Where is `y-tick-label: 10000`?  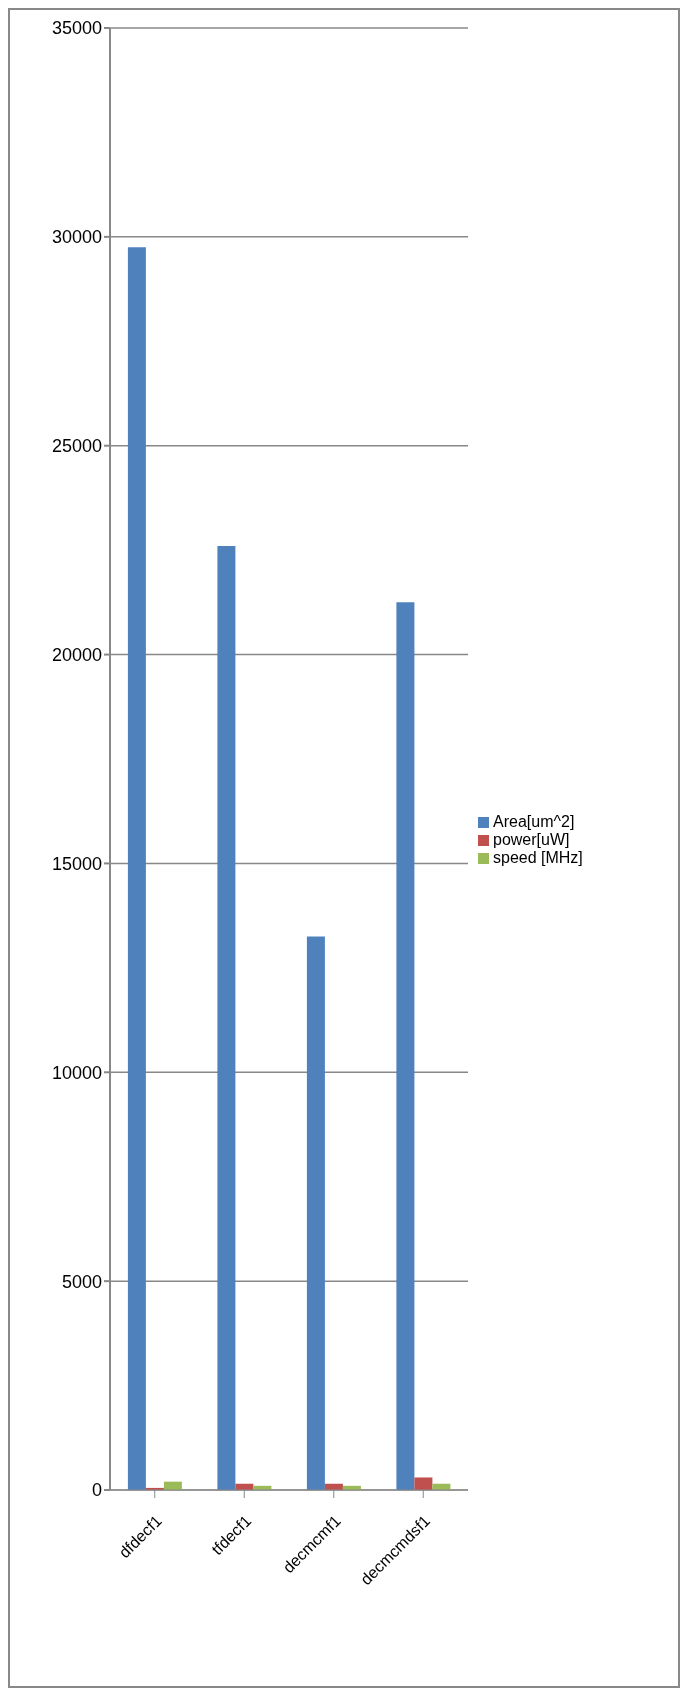
y-tick-label: 10000 is located at coordinates (76, 1072).